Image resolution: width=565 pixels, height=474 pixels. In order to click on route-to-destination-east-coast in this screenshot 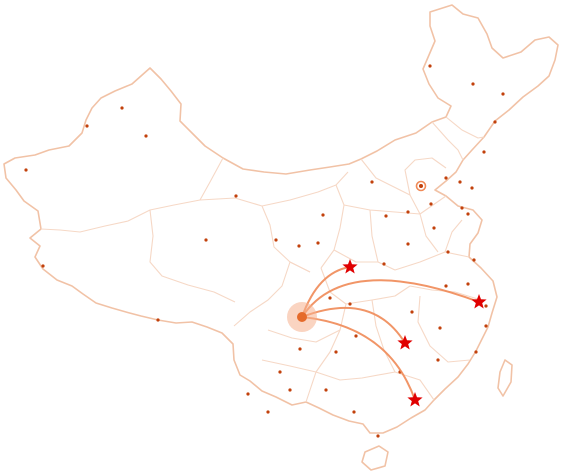, I will do `click(390, 298)`.